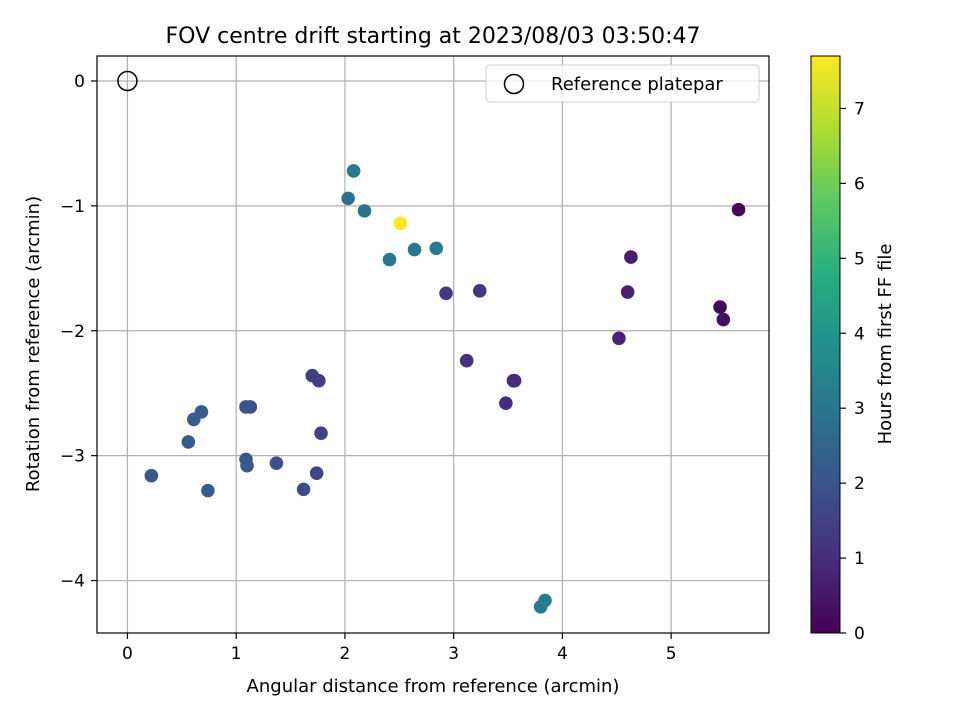 Image resolution: width=960 pixels, height=724 pixels. Describe the element at coordinates (859, 634) in the screenshot. I see `colorbar-tick-label: 0` at that location.